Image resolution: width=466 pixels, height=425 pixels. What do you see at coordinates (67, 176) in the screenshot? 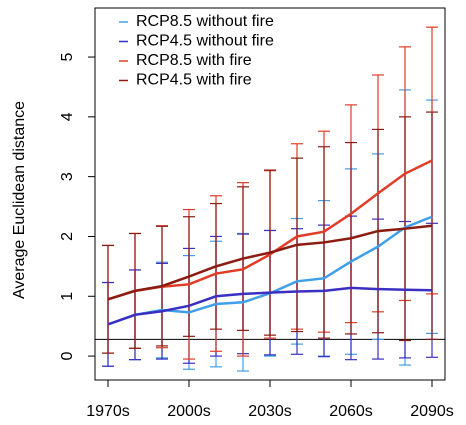
I see `y-tick-label: 3` at bounding box center [67, 176].